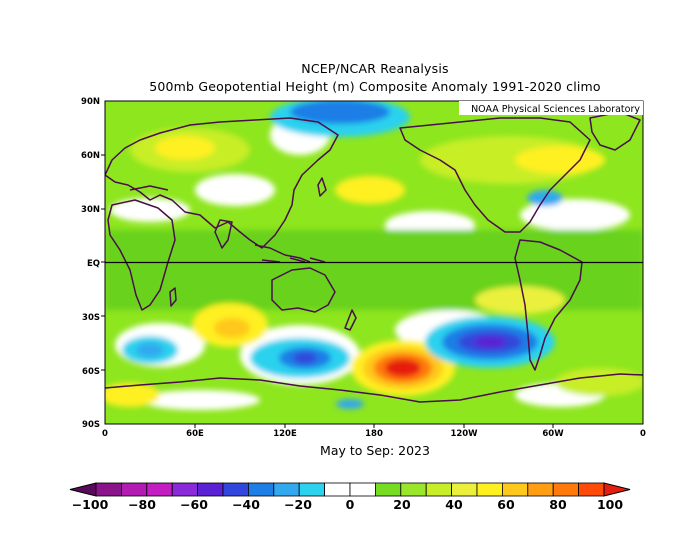 The height and width of the screenshot is (542, 700). I want to click on lon-label: 120W, so click(464, 434).